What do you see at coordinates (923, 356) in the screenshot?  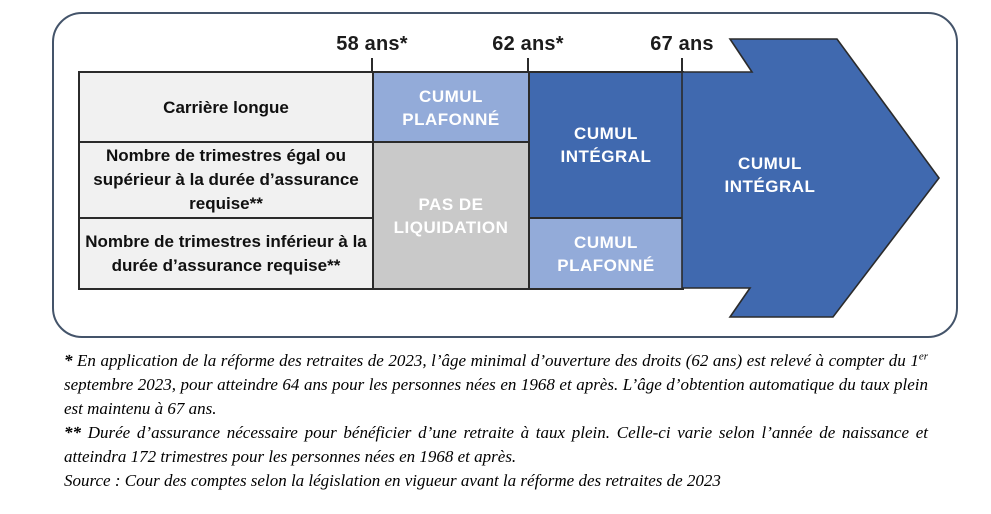 I see `superscript-er: er` at bounding box center [923, 356].